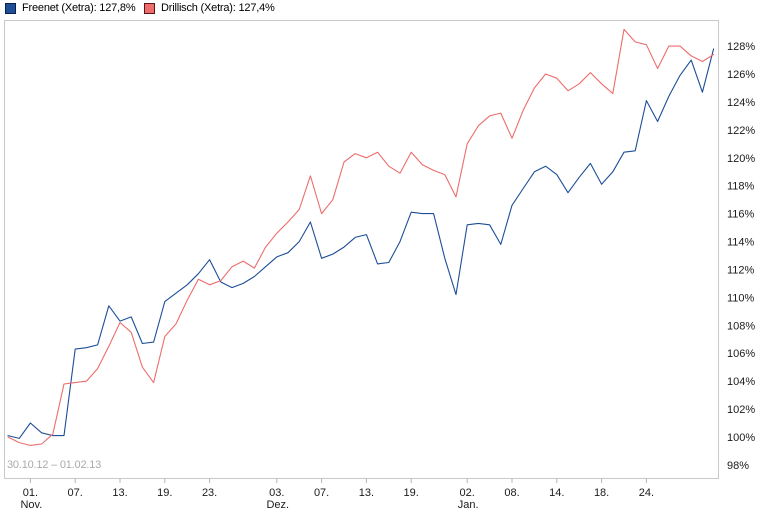 The image size is (760, 517). Describe the element at coordinates (218, 8) in the screenshot. I see `drillisch-legend-label: Drillisch (Xetra): 127,4%` at that location.